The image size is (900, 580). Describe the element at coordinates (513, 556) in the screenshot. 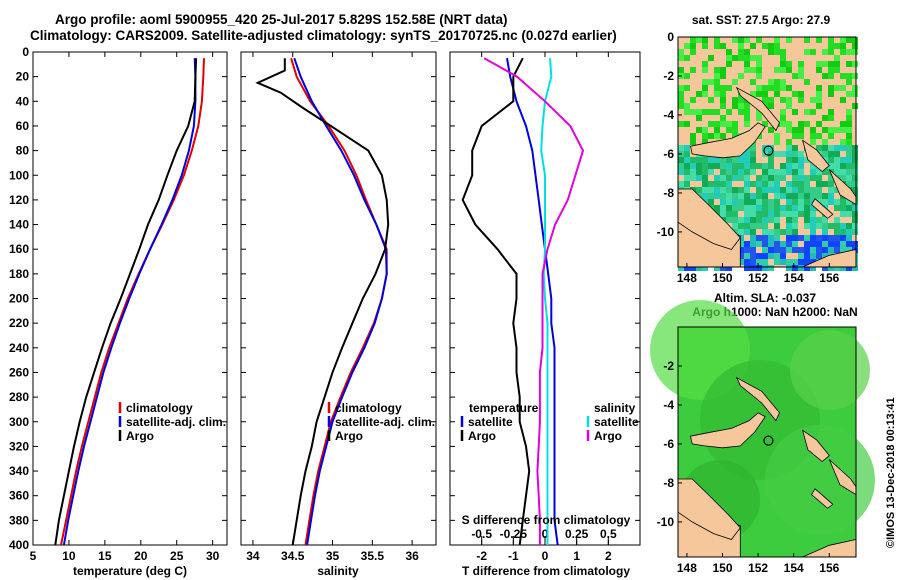

I see `x-tick-label: -1` at that location.